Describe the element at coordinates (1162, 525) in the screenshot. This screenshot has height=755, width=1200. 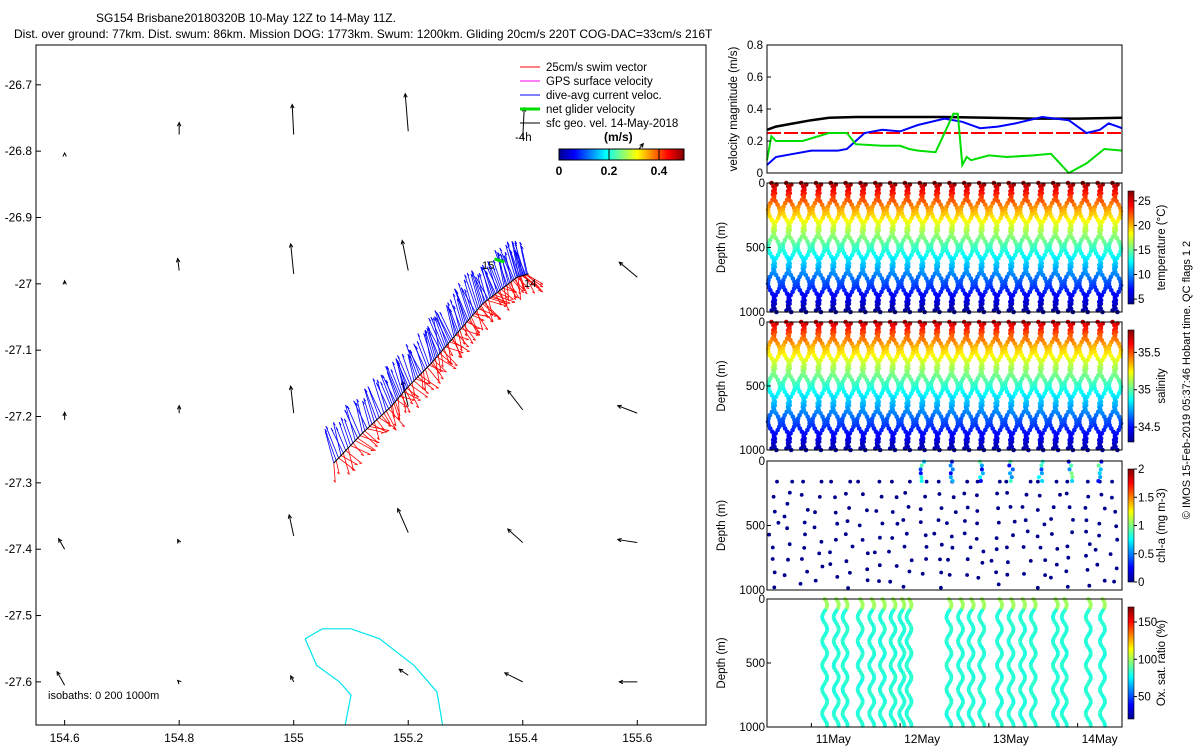
I see `section-colorbar-label: chl-a (mg m-3)` at that location.